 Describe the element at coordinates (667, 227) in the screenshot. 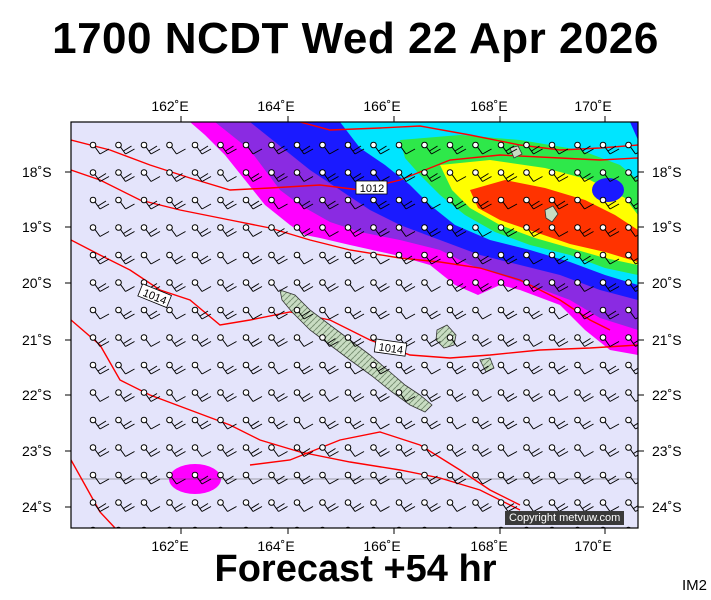

I see `lat-label-right: 19˚S` at that location.